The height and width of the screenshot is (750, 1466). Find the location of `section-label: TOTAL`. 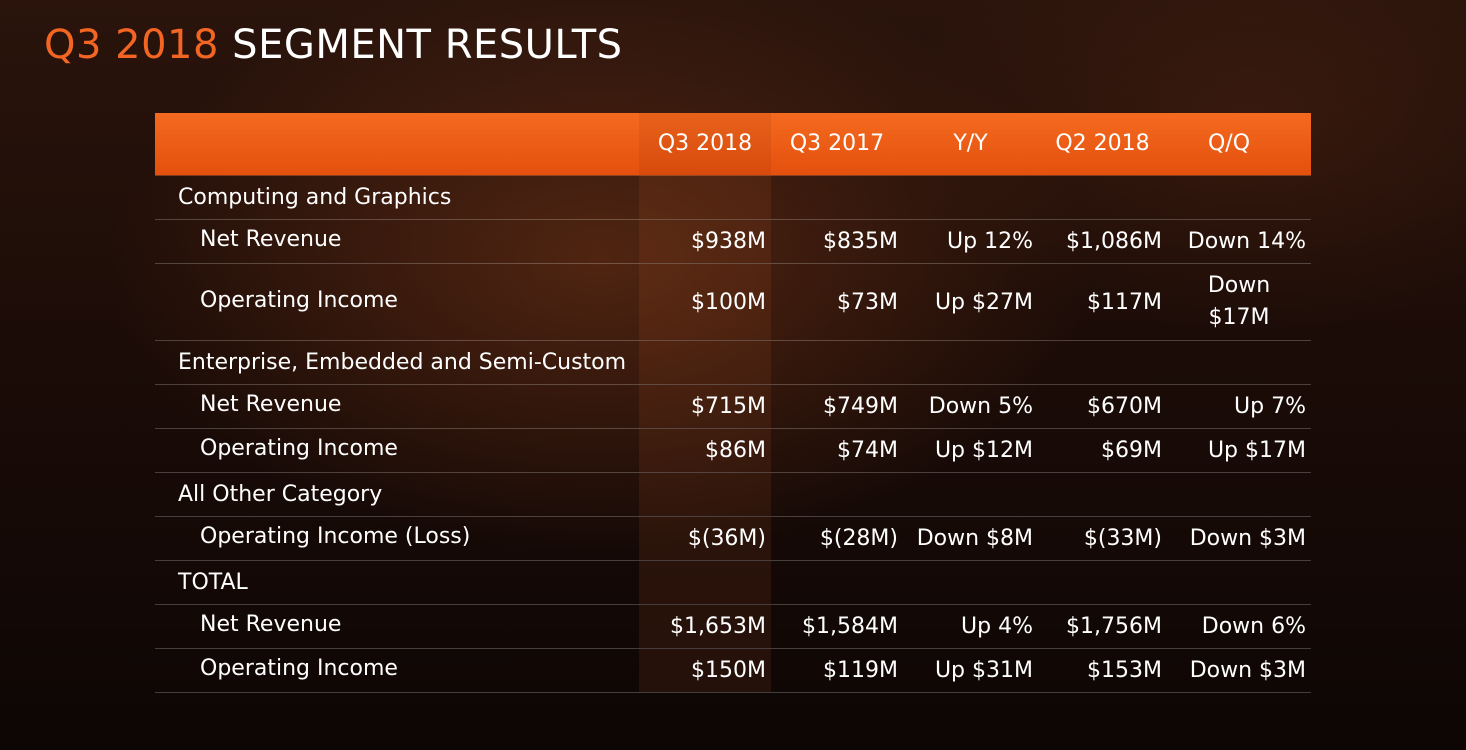

section-label: TOTAL is located at coordinates (213, 582).